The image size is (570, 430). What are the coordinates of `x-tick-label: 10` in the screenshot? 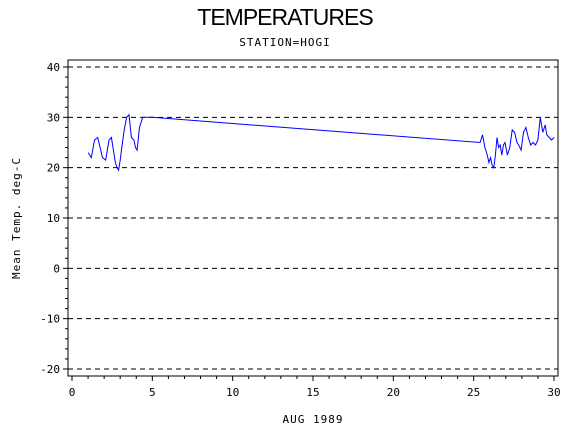 It's located at (232, 392).